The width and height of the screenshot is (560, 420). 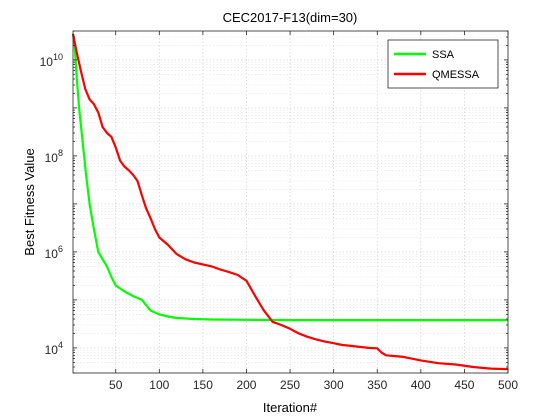 What do you see at coordinates (203, 385) in the screenshot?
I see `x-tick-label: 150` at bounding box center [203, 385].